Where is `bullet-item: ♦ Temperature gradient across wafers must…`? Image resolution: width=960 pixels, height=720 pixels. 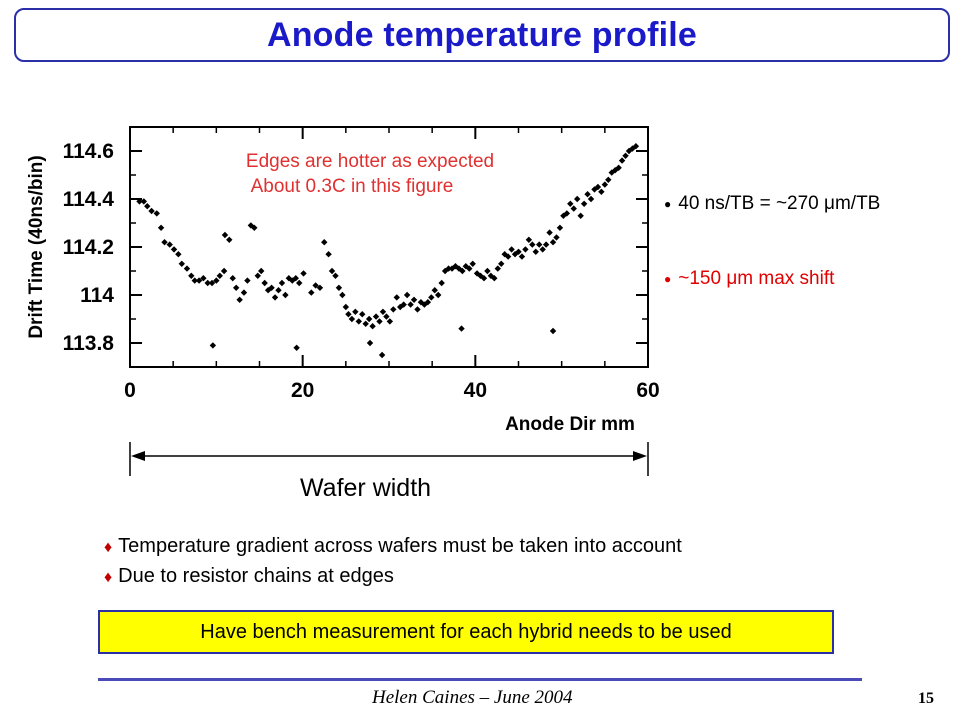
bullet-item: ♦ Temperature gradient across wafers must… is located at coordinates (393, 547).